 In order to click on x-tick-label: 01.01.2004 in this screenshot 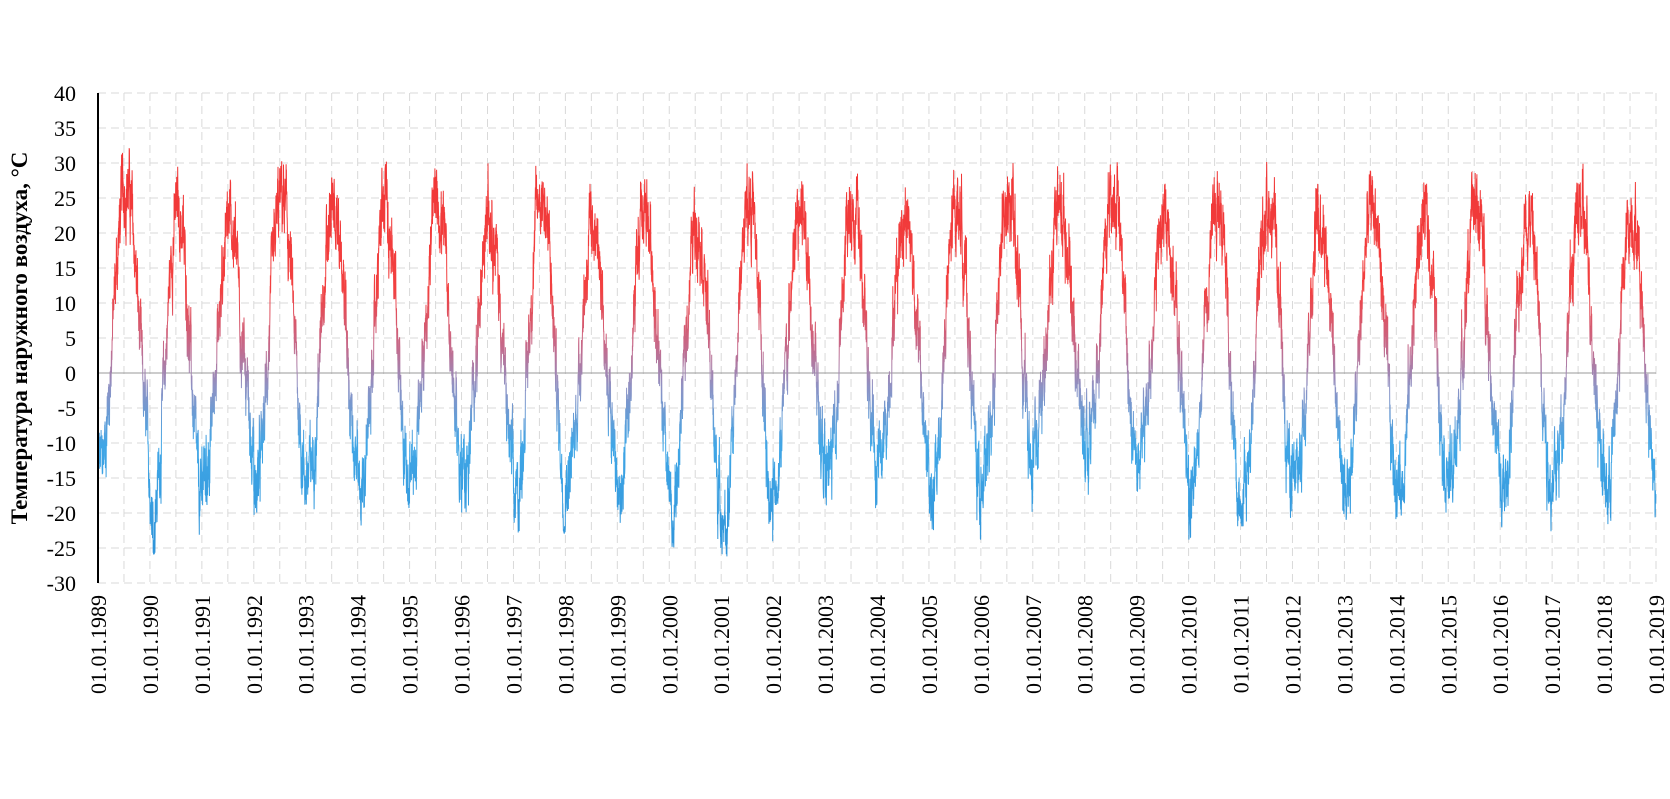, I will do `click(877, 644)`.